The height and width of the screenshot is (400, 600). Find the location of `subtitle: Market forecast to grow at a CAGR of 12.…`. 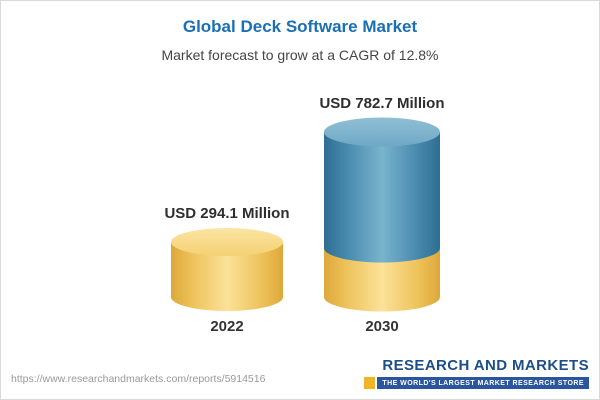

subtitle: Market forecast to grow at a CAGR of 12.… is located at coordinates (300, 55).